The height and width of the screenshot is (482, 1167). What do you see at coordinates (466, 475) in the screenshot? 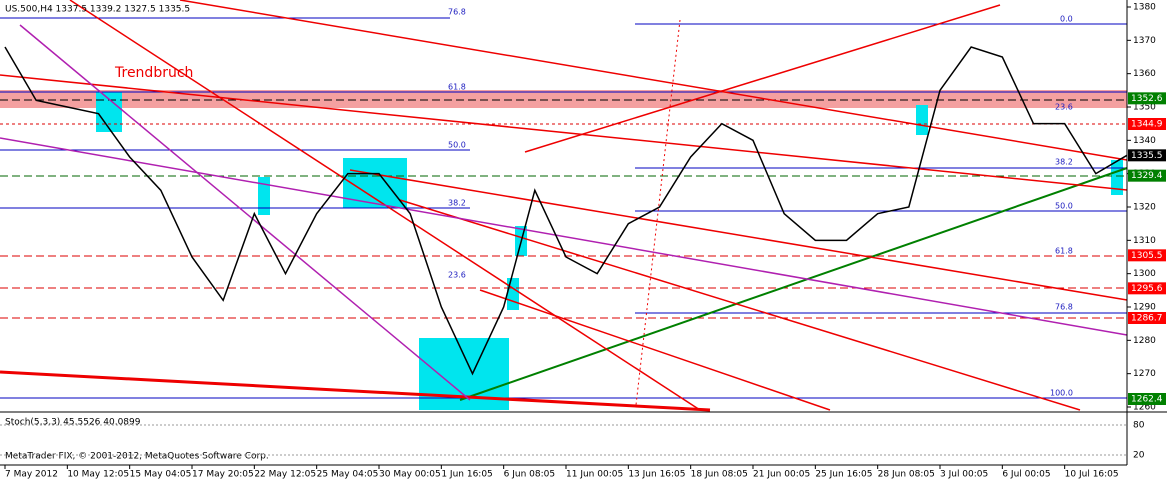
I see `x-tick-label: 1 Jun 16:05` at bounding box center [466, 475].